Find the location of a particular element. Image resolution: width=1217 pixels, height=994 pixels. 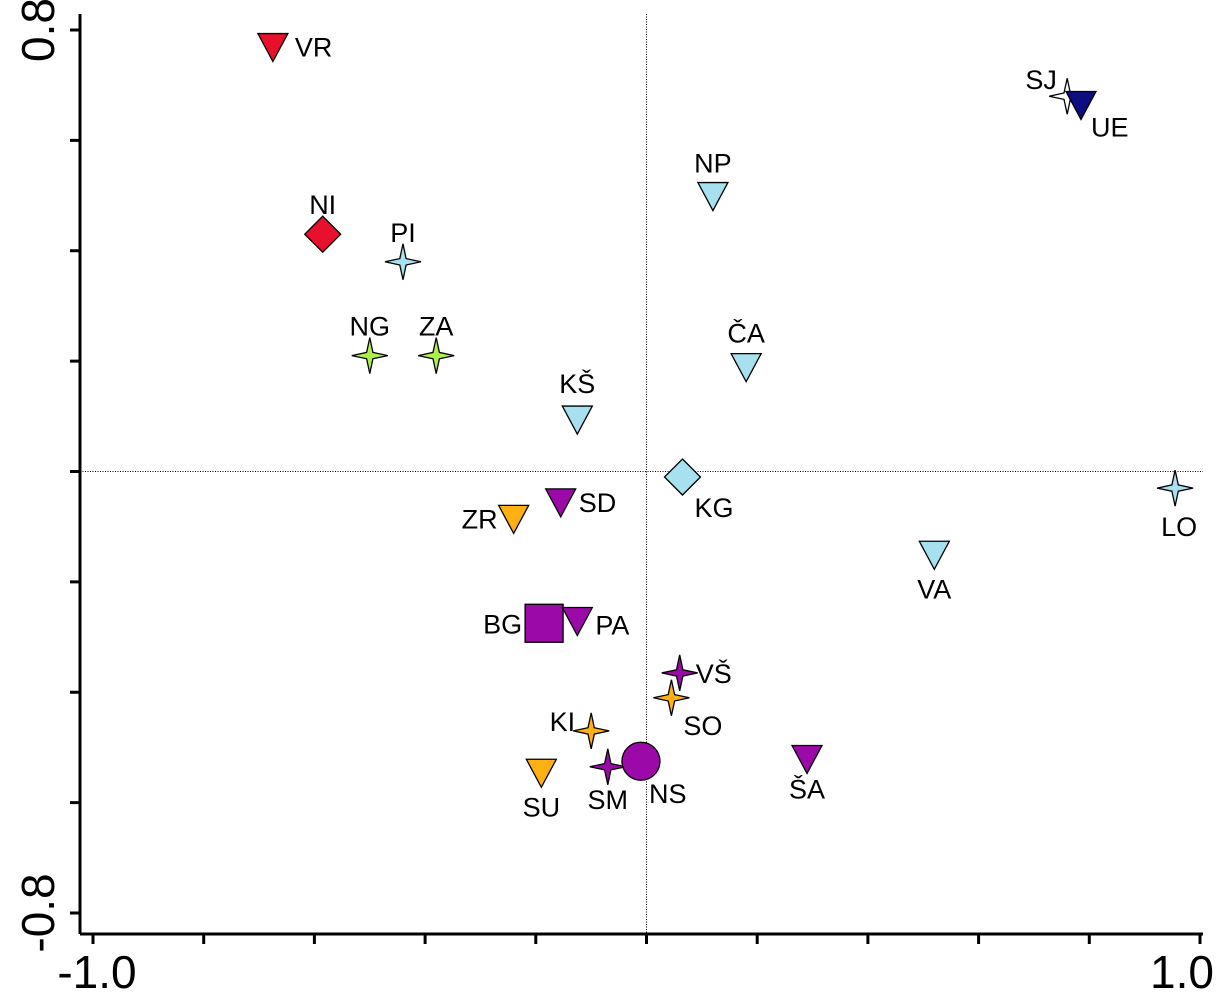

point-VŠ is located at coordinates (679, 673).